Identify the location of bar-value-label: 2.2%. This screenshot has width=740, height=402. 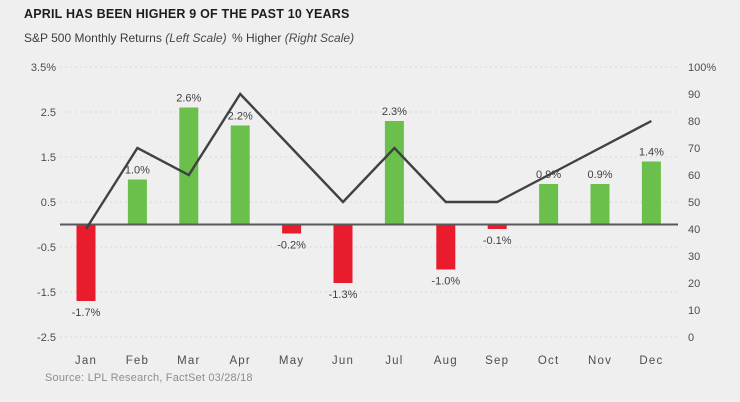
(240, 117).